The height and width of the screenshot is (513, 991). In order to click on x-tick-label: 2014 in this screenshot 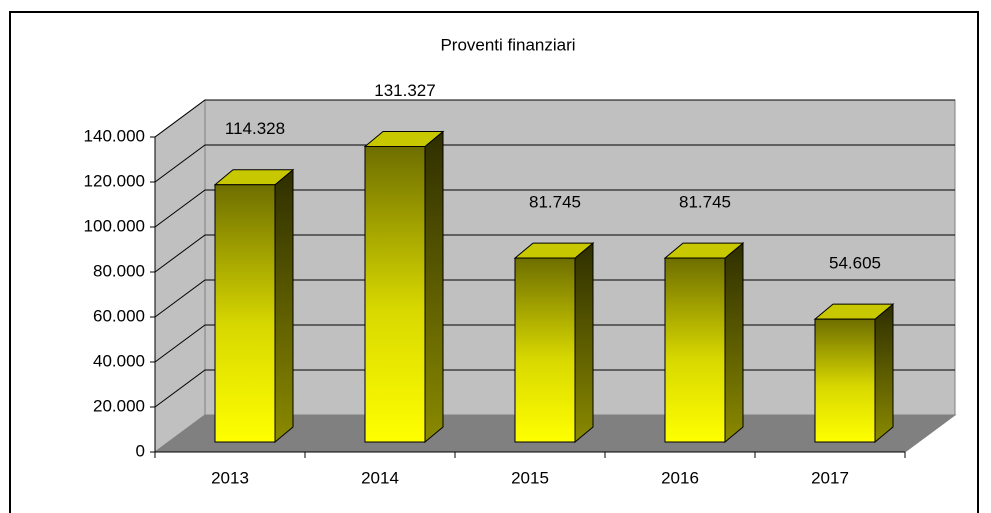, I will do `click(380, 477)`.